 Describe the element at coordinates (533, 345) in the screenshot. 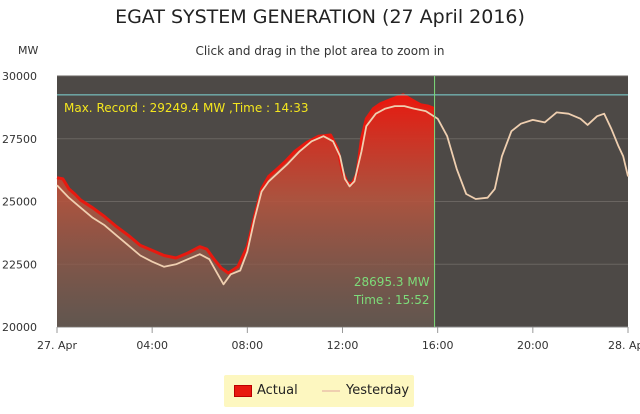

I see `x-tick-label: 20:00` at that location.